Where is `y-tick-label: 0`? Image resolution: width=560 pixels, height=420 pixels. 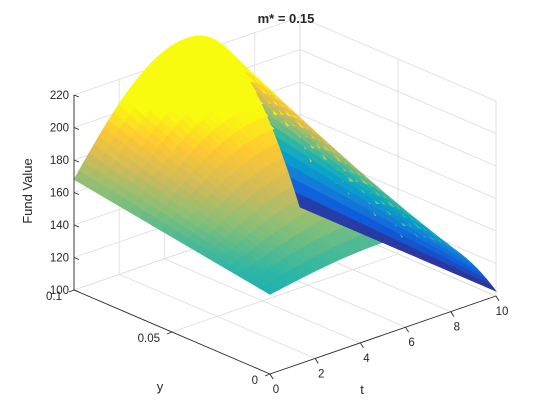 y-tick-label: 0 is located at coordinates (255, 381).